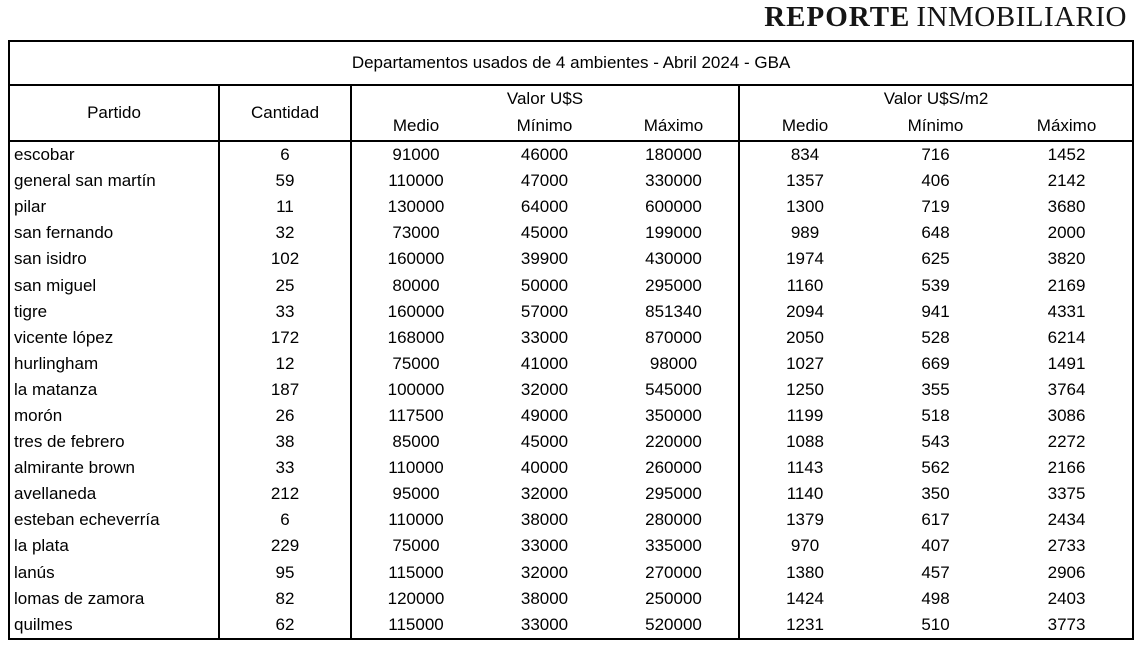  What do you see at coordinates (416, 598) in the screenshot?
I see `usd-medio-cell: 120000` at bounding box center [416, 598].